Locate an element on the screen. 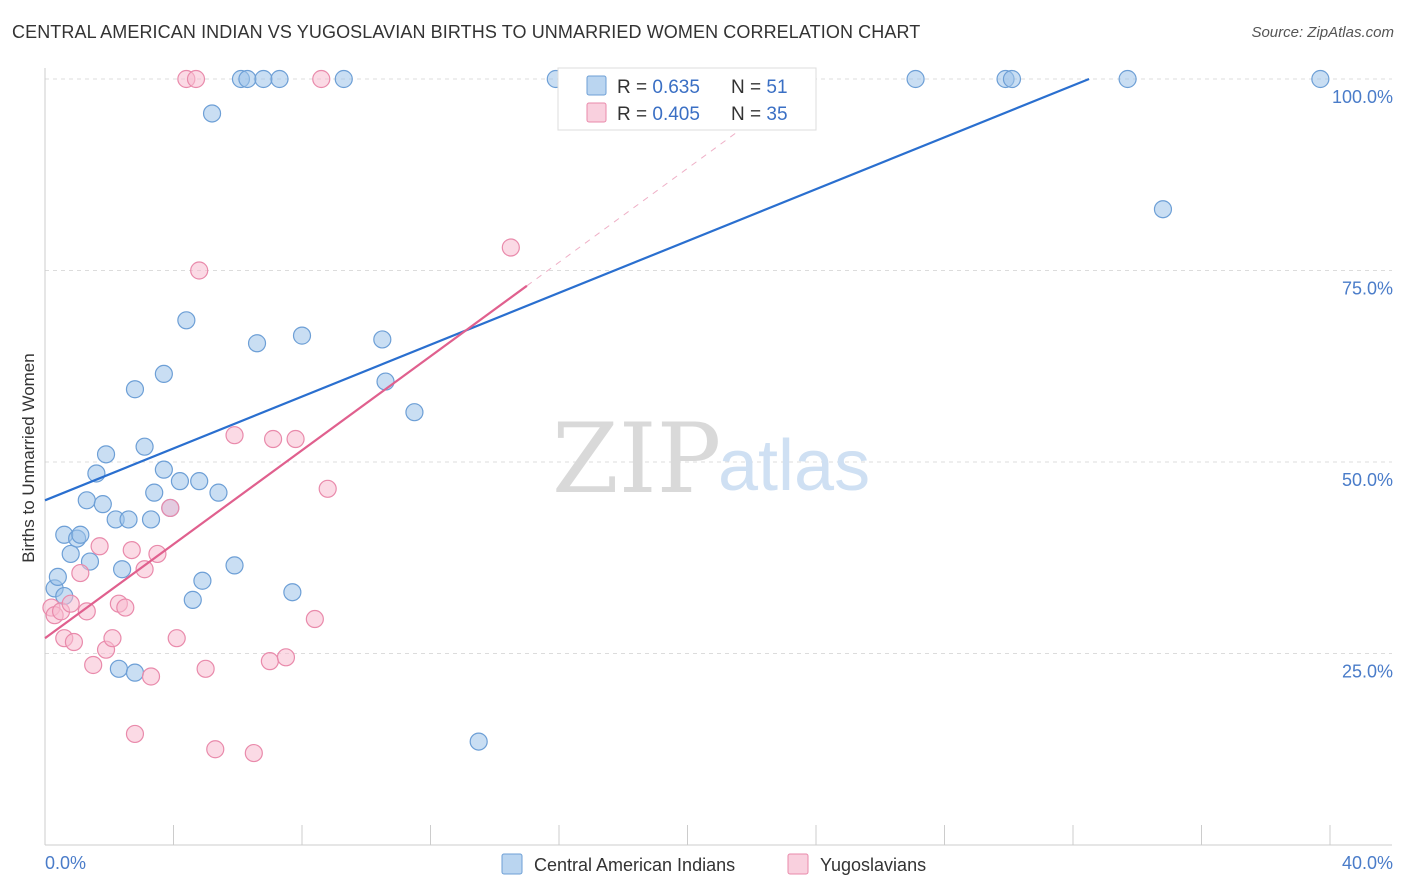 The width and height of the screenshot is (1406, 892). series-legend-label-0: Central American Indians is located at coordinates (634, 865).